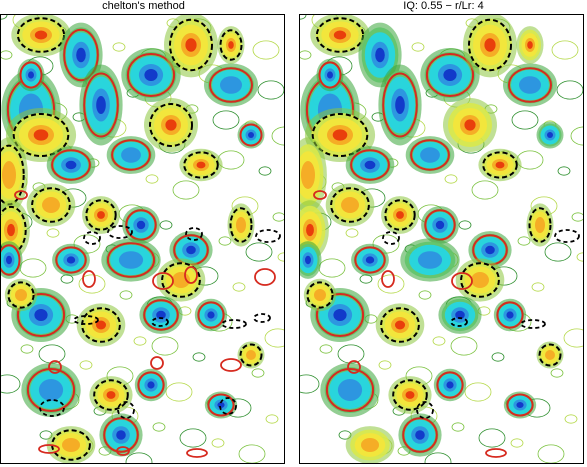 Image resolution: width=587 pixels, height=467 pixels. Describe the element at coordinates (143, 6) in the screenshot. I see `left-panel-title: chelton's method` at that location.